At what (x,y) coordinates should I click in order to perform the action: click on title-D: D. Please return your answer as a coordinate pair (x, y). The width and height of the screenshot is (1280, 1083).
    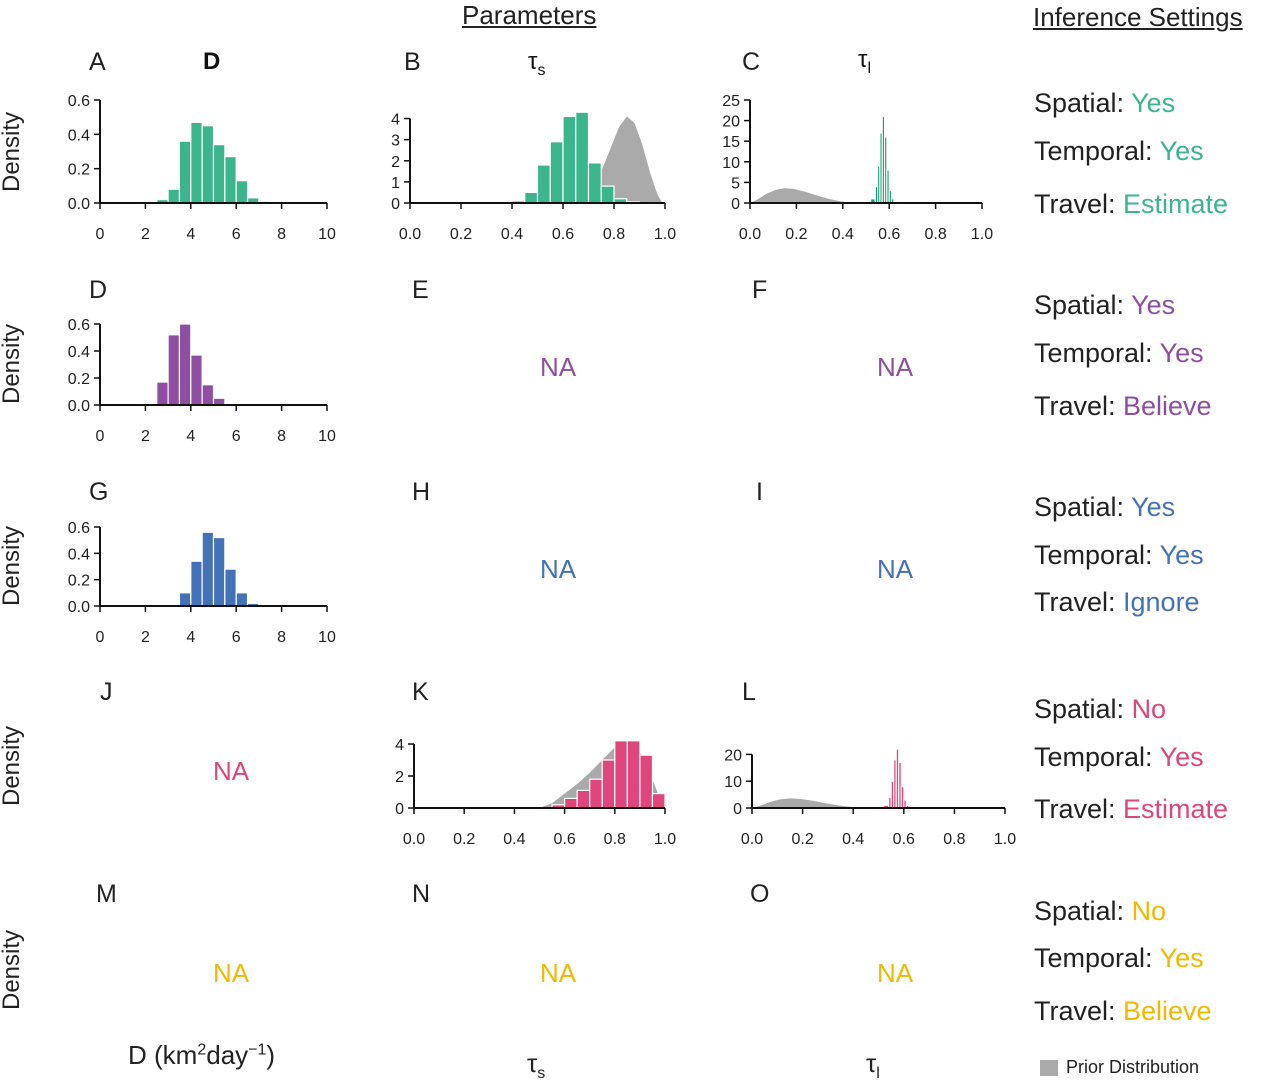
    Looking at the image, I should click on (212, 61).